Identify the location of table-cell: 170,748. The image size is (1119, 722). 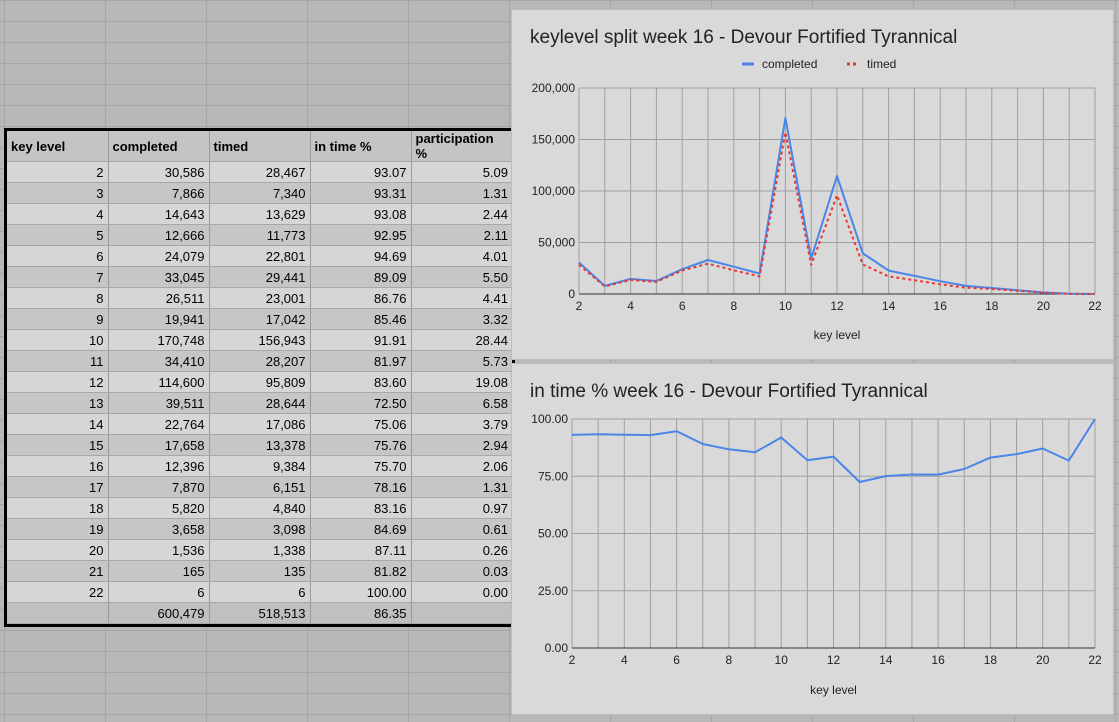
(159, 340).